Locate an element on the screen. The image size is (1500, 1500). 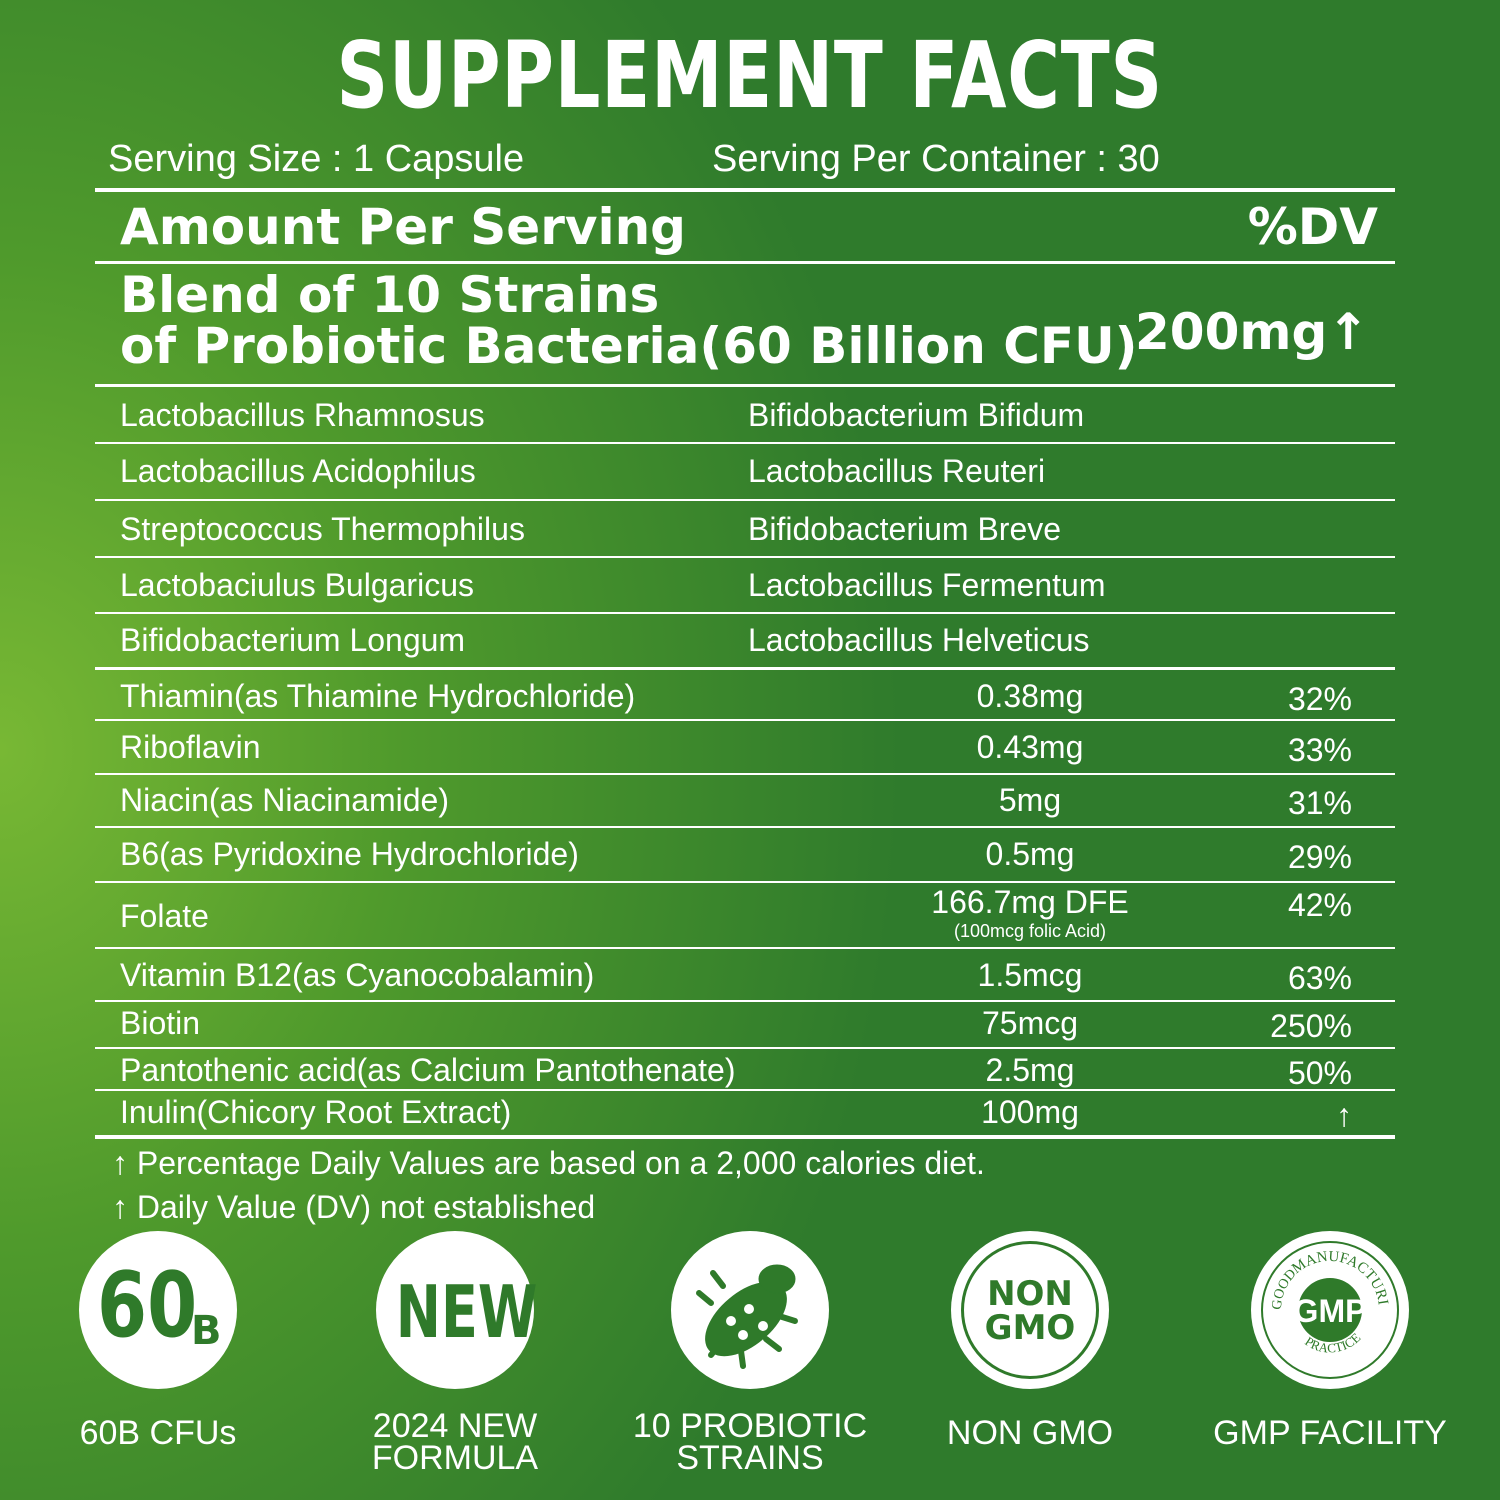
dv-header: %DV is located at coordinates (1312, 227).